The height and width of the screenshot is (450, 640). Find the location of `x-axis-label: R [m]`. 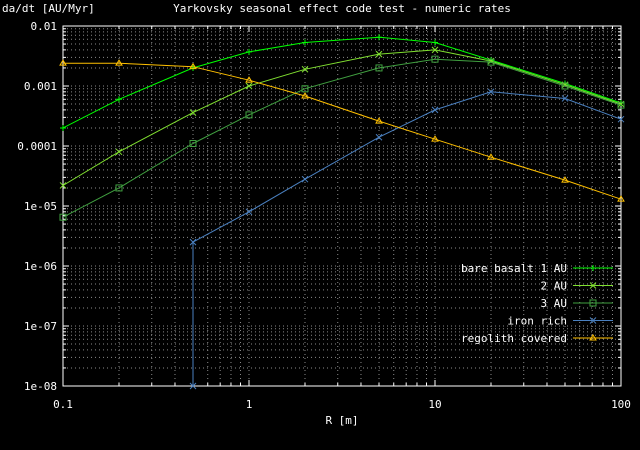

x-axis-label: R [m] is located at coordinates (341, 420).